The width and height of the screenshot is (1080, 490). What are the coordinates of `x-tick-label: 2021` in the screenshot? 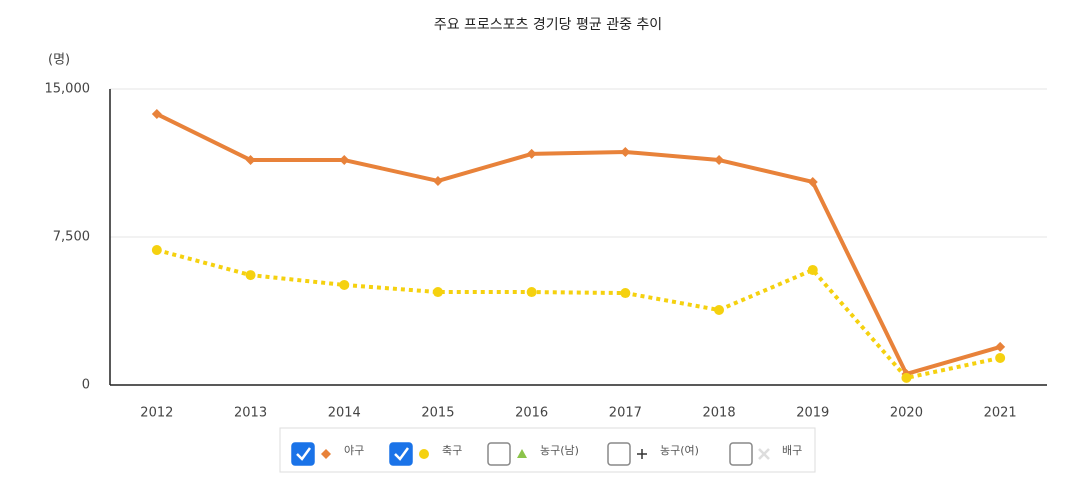 It's located at (1000, 413).